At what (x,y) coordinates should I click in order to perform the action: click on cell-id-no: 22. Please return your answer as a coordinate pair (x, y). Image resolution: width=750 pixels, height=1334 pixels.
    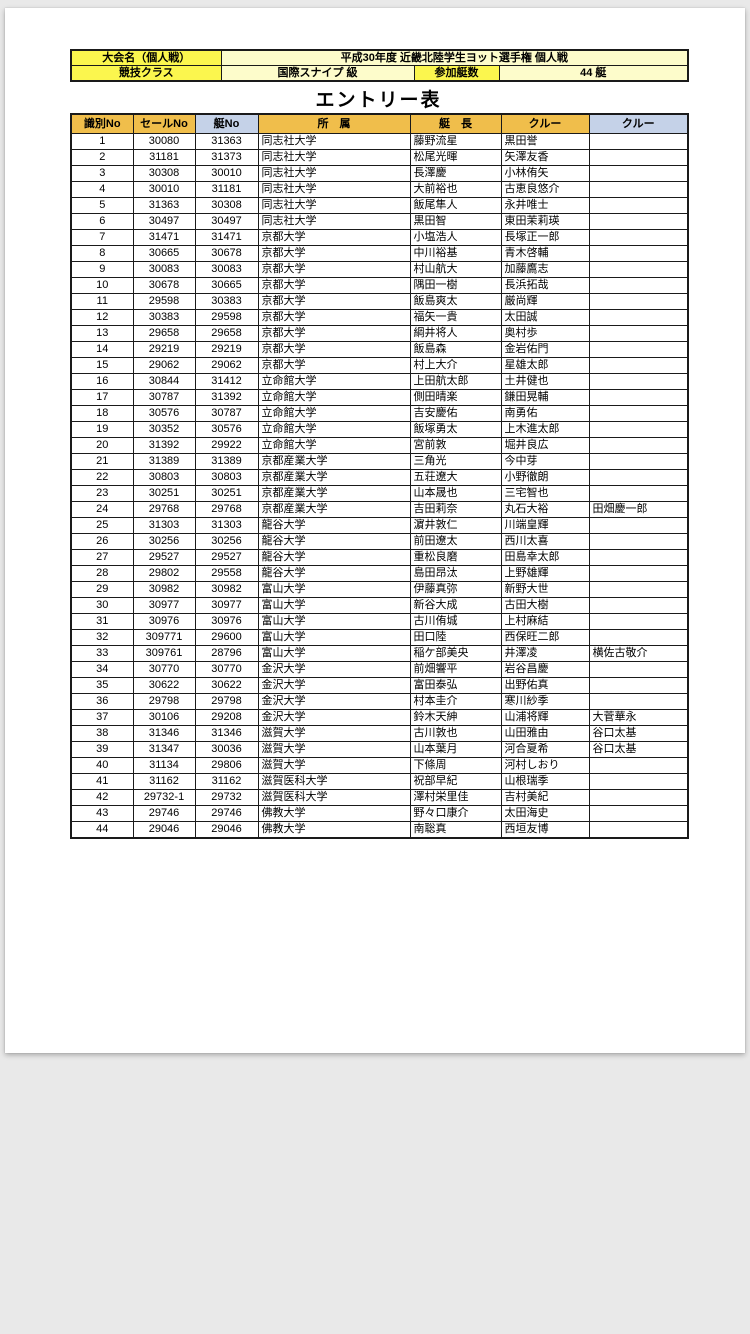
    Looking at the image, I should click on (102, 477).